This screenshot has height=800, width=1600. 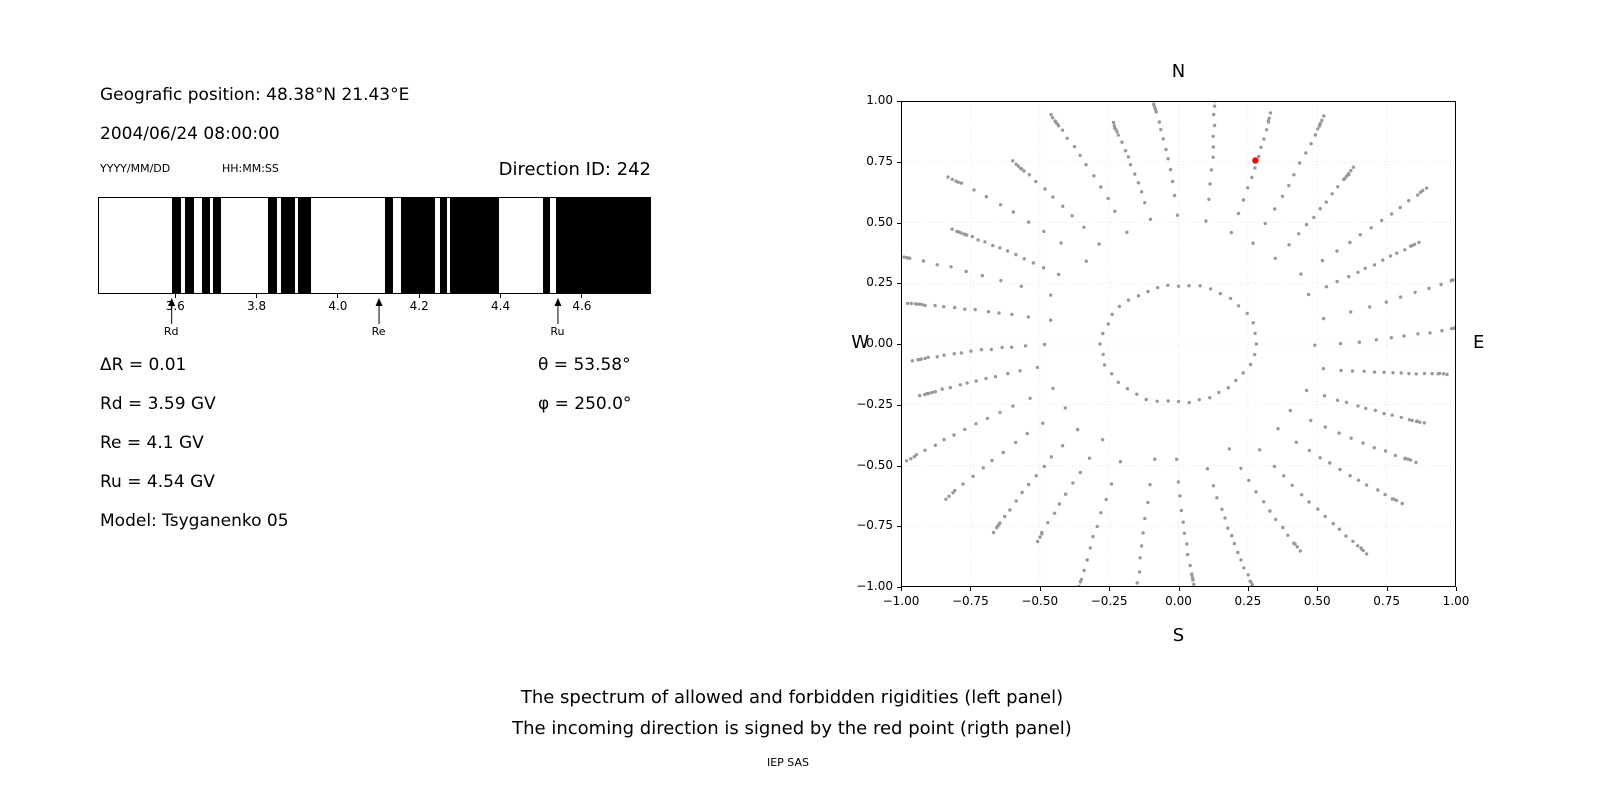 I want to click on cutoff-marker-ru: Ru, so click(x=557, y=318).